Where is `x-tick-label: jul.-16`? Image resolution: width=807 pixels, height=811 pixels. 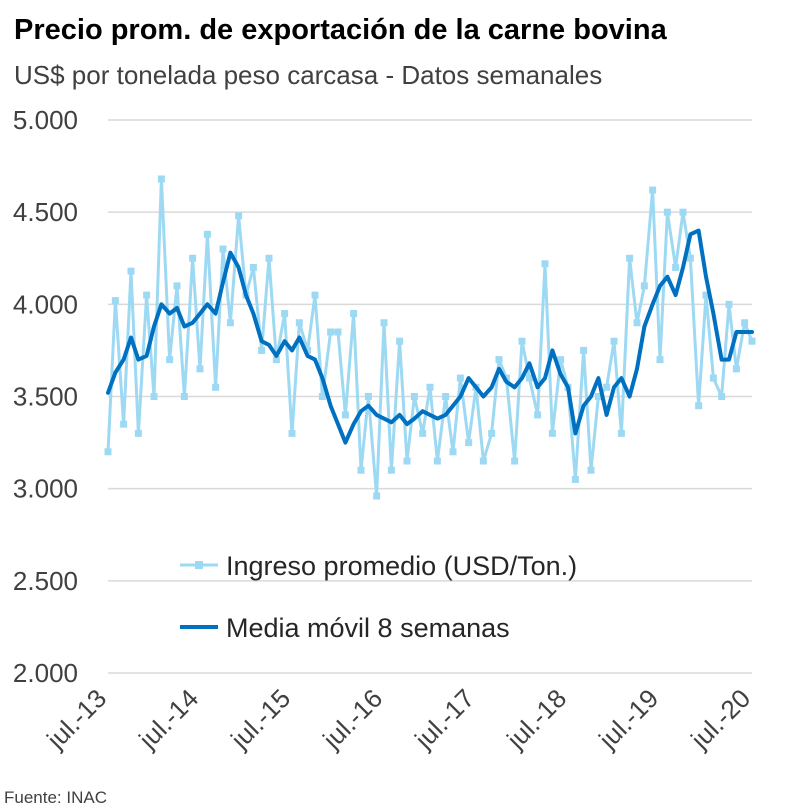 x-tick-label: jul.-16 is located at coordinates (352, 719).